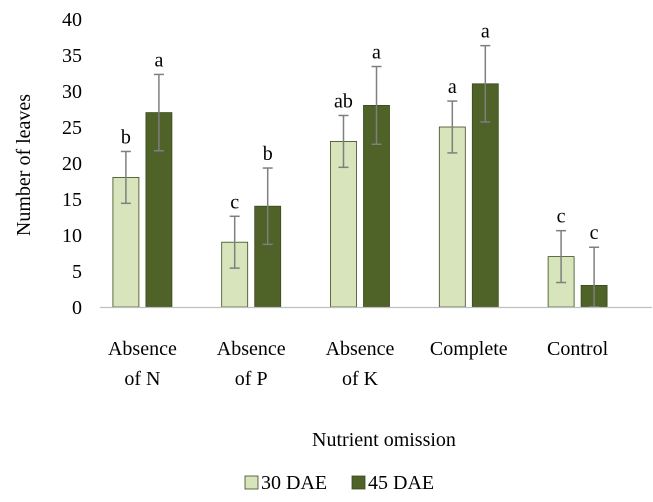 The image size is (653, 502). What do you see at coordinates (251, 379) in the screenshot?
I see `x-tick-label: of P` at bounding box center [251, 379].